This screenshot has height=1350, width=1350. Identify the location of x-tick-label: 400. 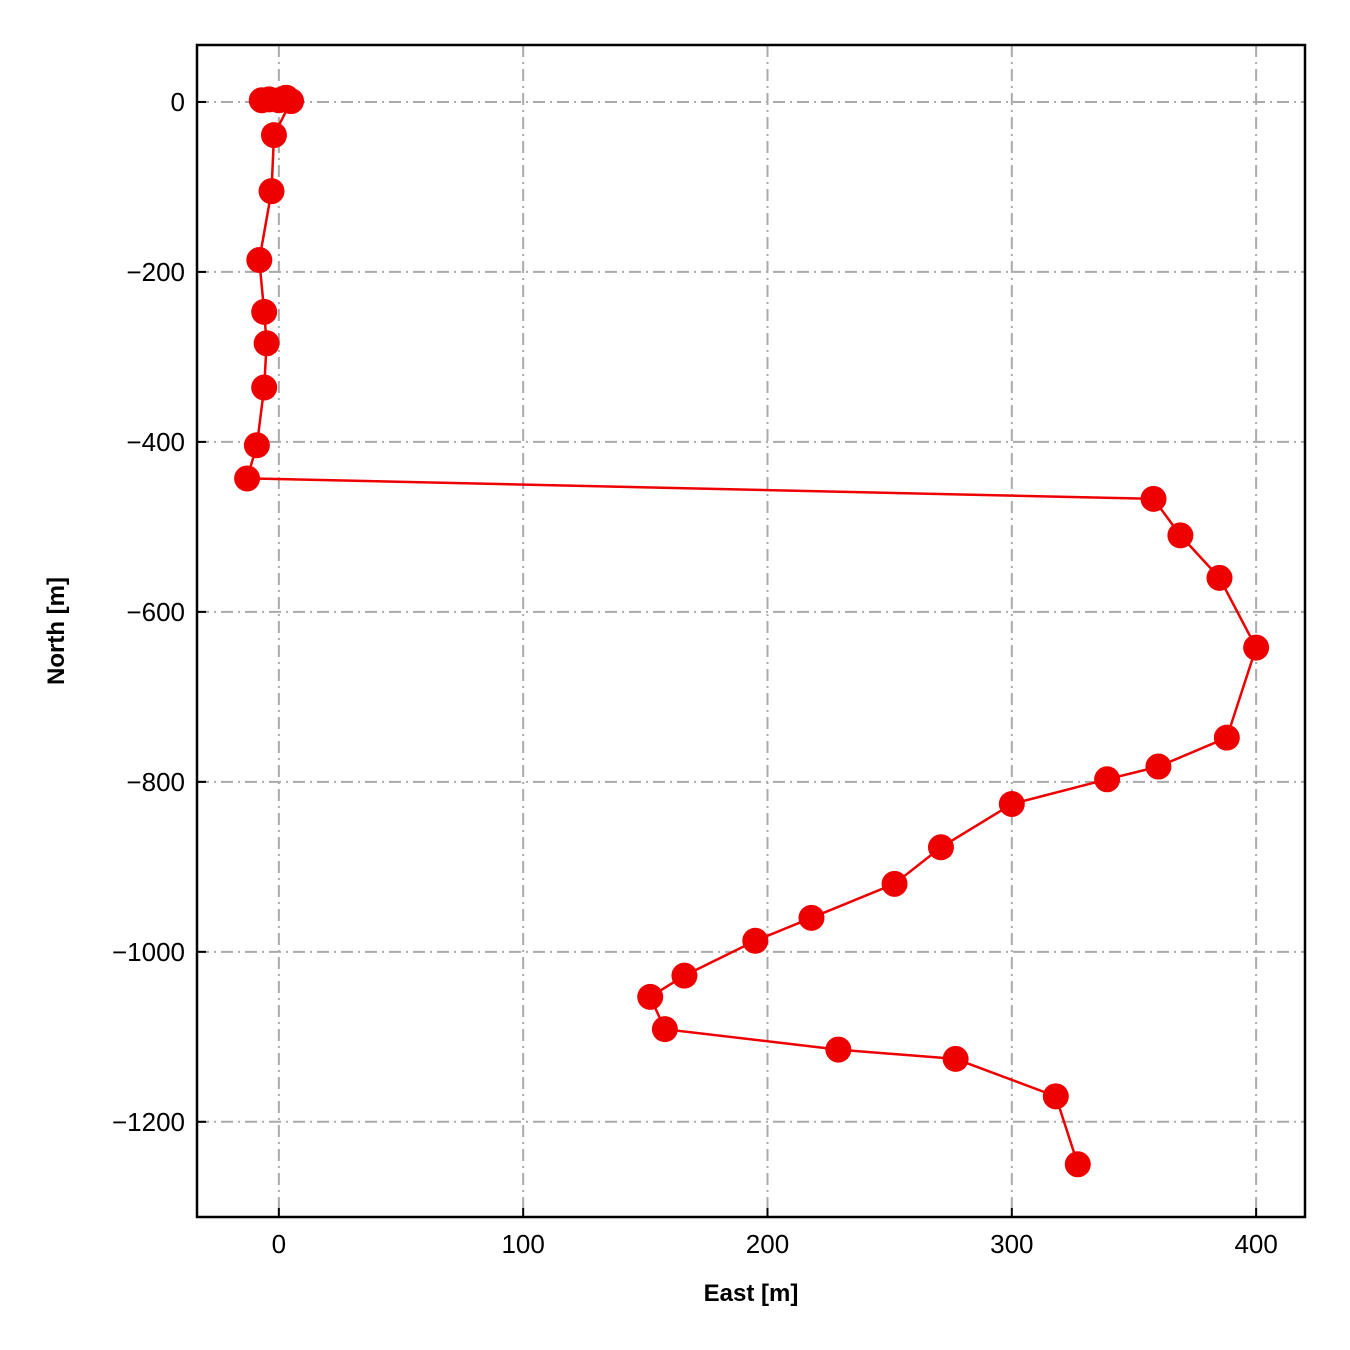
(1255, 1244).